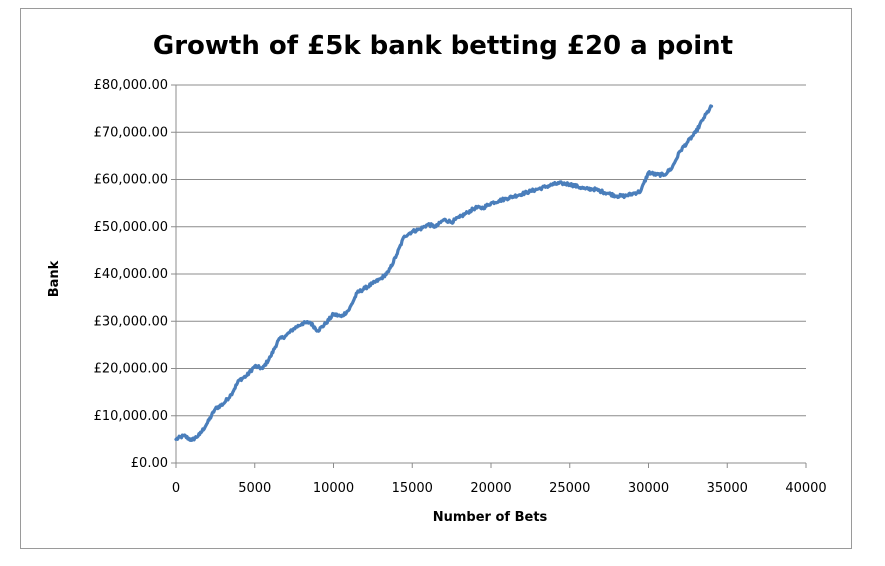 The width and height of the screenshot is (885, 566). I want to click on x-tick-label: 25000, so click(569, 488).